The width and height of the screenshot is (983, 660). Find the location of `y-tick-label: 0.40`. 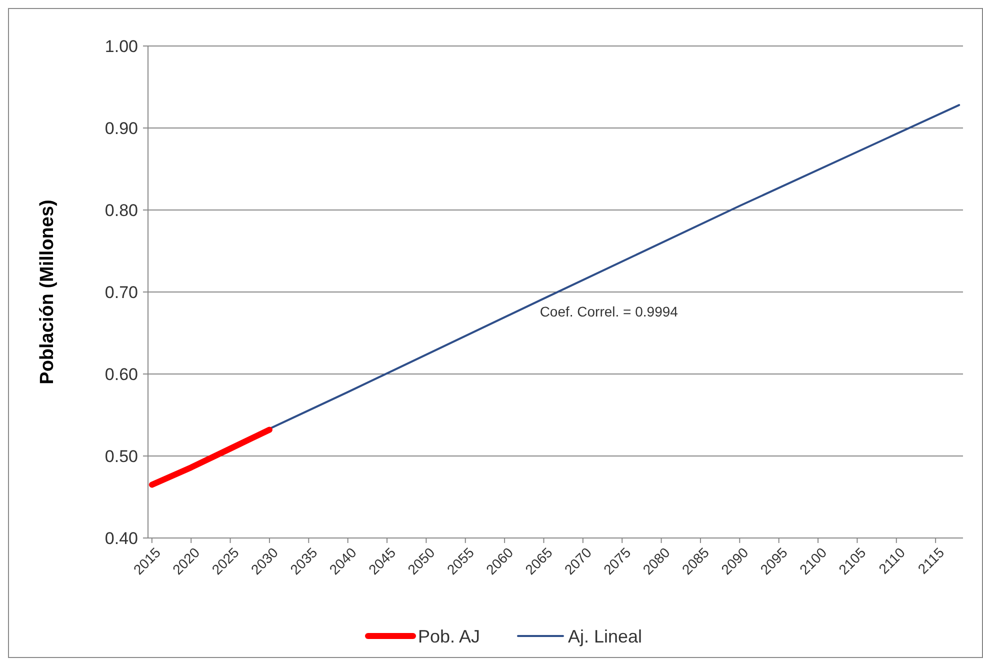

y-tick-label: 0.40 is located at coordinates (121, 538).